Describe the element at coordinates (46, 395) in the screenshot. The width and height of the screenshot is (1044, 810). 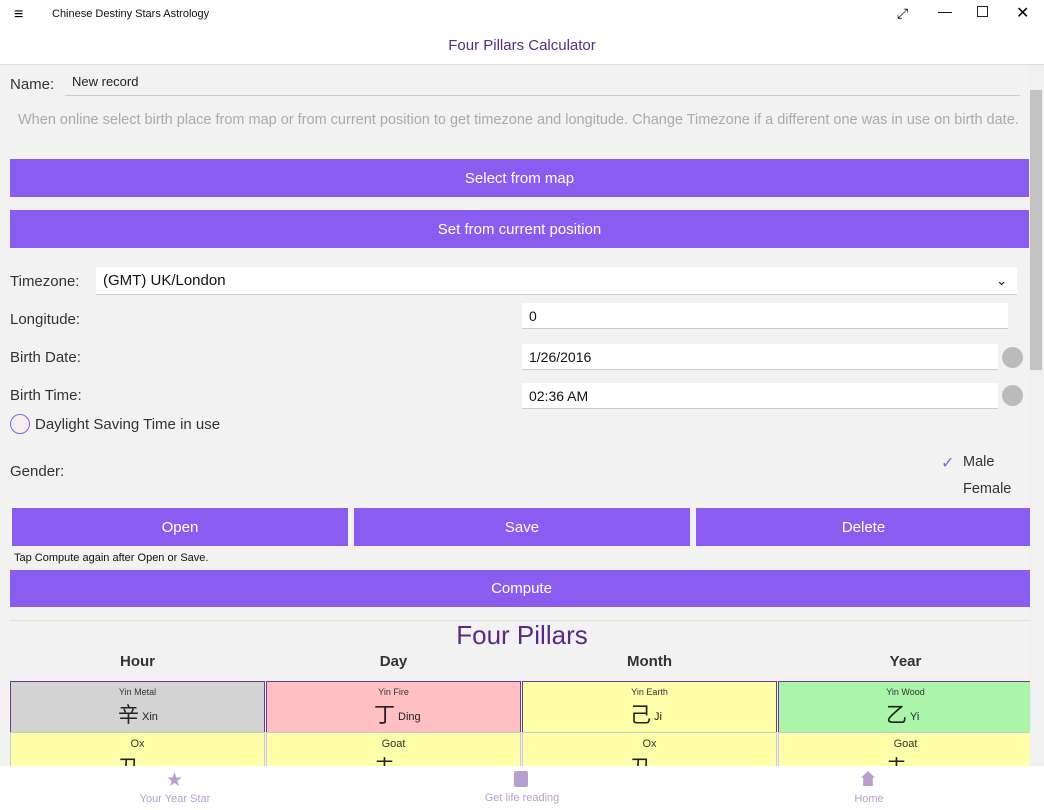
I see `birth-time-label: Birth Time:` at that location.